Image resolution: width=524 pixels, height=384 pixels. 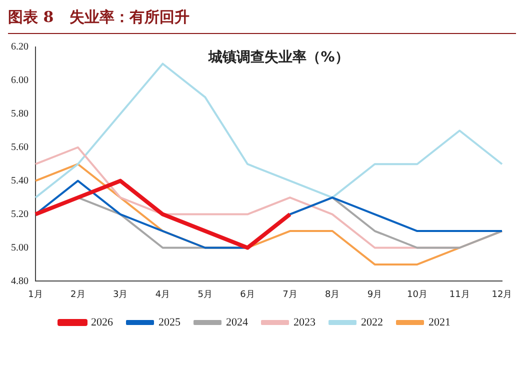 What do you see at coordinates (19, 214) in the screenshot?
I see `y-tick-label: 5.20` at bounding box center [19, 214].